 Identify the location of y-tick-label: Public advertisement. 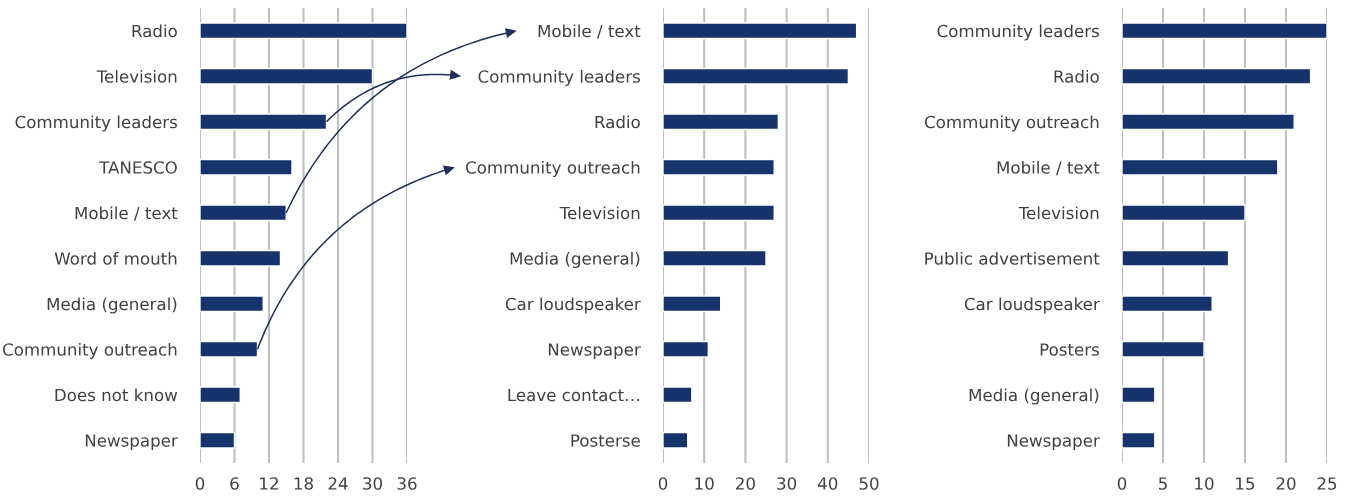
(1012, 258).